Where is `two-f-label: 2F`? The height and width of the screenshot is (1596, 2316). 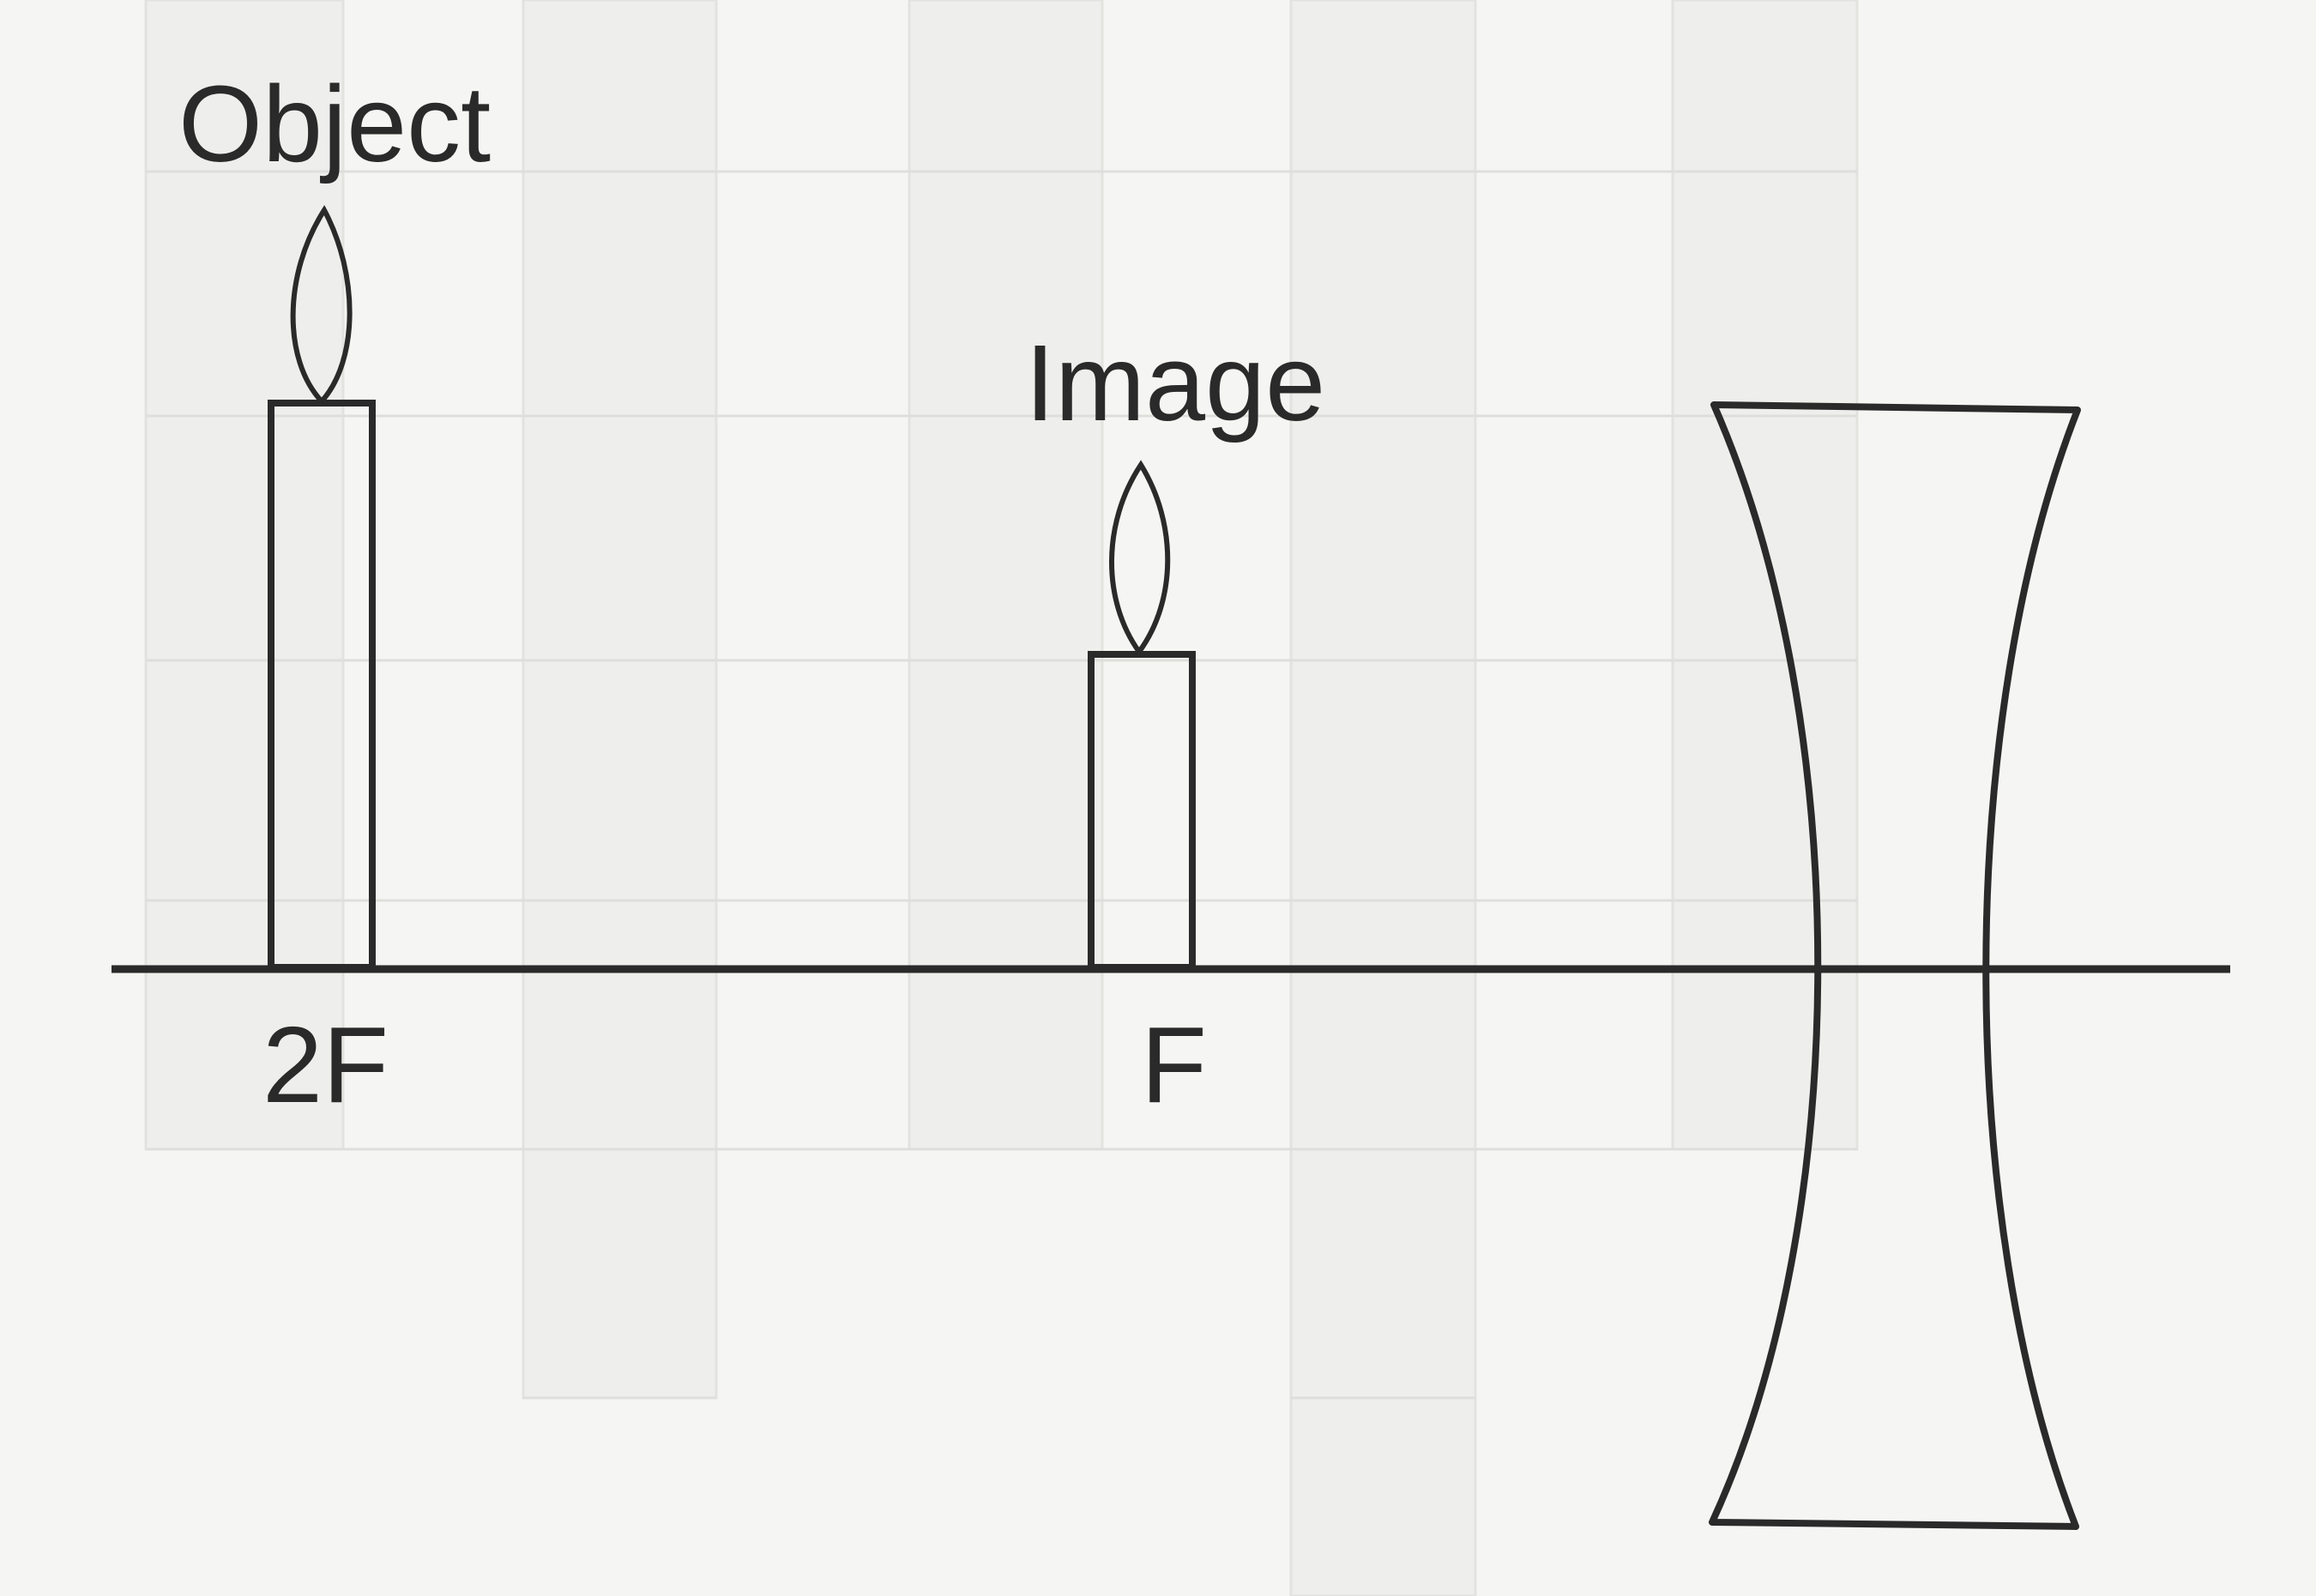 two-f-label: 2F is located at coordinates (325, 1064).